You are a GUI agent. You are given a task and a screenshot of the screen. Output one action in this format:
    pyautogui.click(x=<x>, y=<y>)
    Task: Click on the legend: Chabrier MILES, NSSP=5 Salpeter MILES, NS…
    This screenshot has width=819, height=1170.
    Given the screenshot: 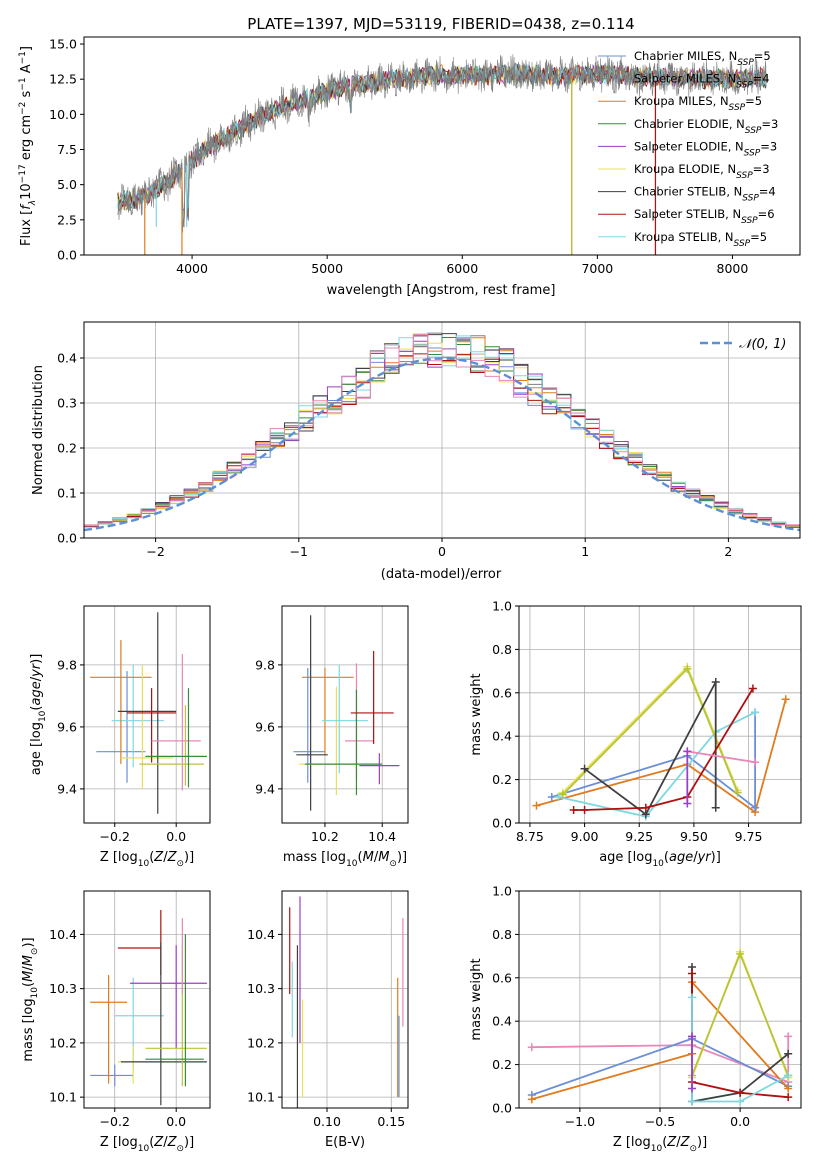 What is the action you would take?
    pyautogui.click(x=688, y=149)
    